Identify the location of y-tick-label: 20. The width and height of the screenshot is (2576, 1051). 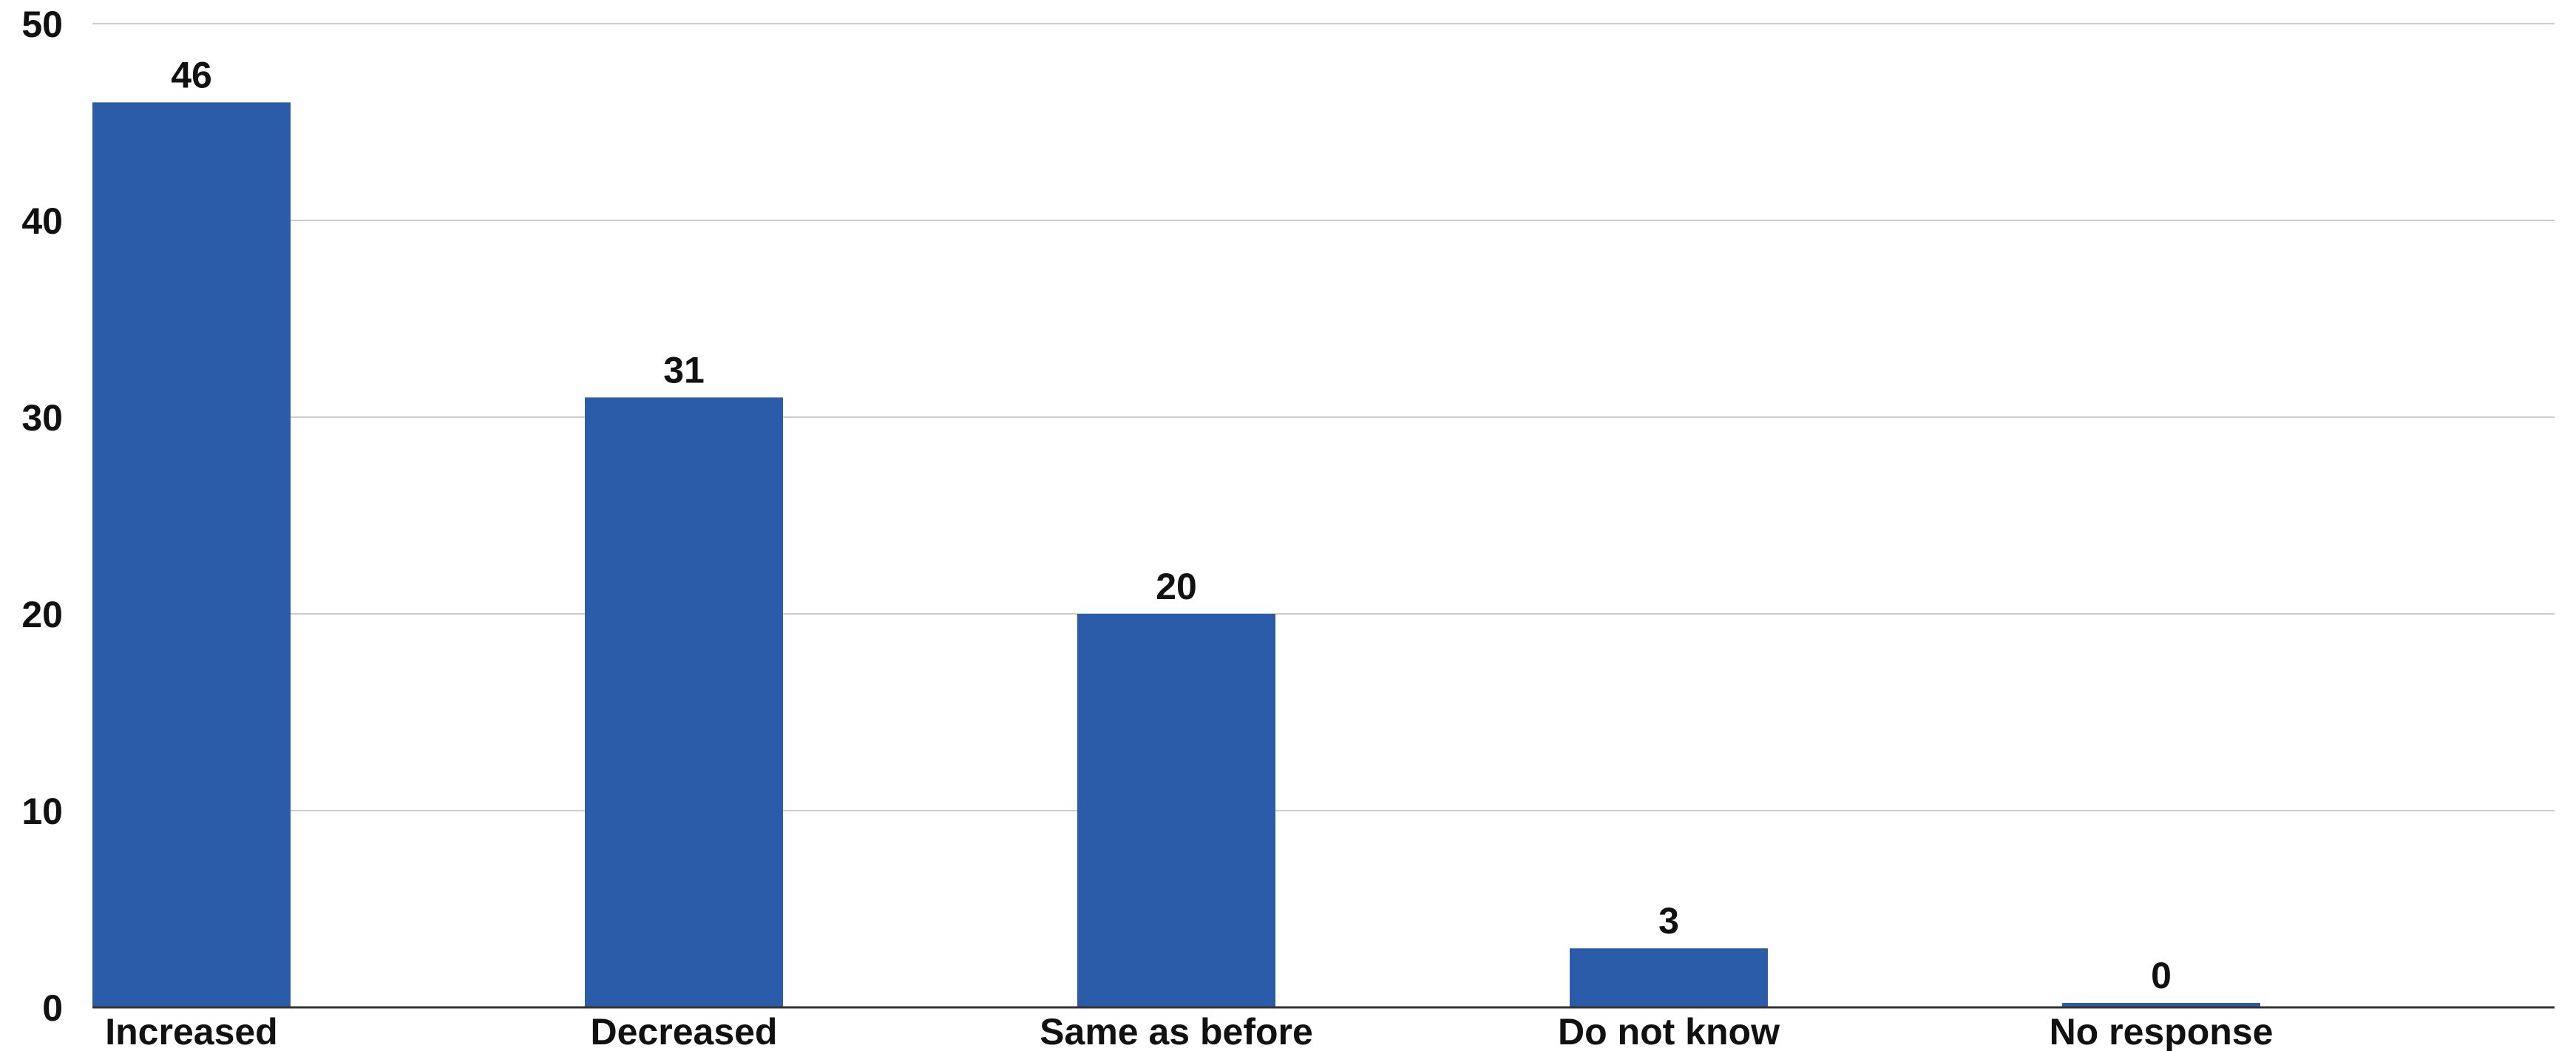
(42, 615).